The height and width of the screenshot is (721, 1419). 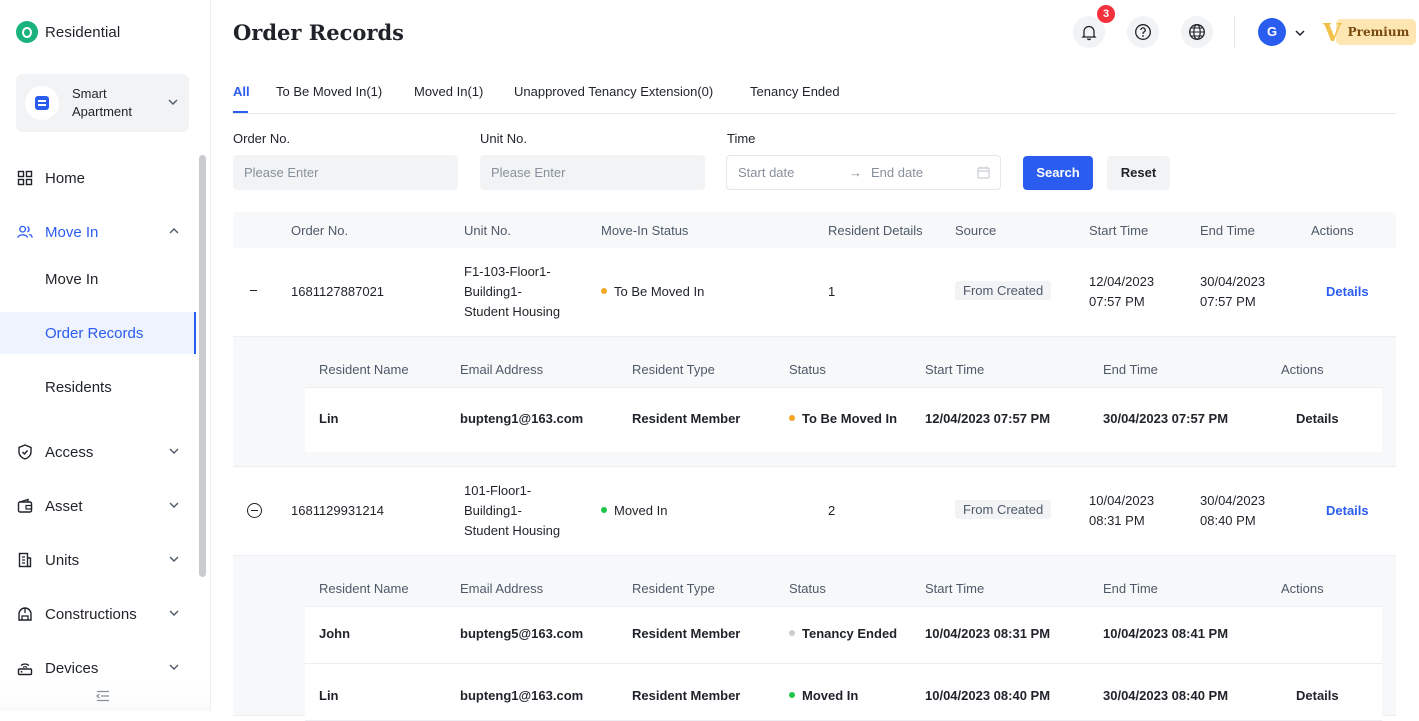 I want to click on sidebar-item-residents: Residents, so click(x=98, y=387).